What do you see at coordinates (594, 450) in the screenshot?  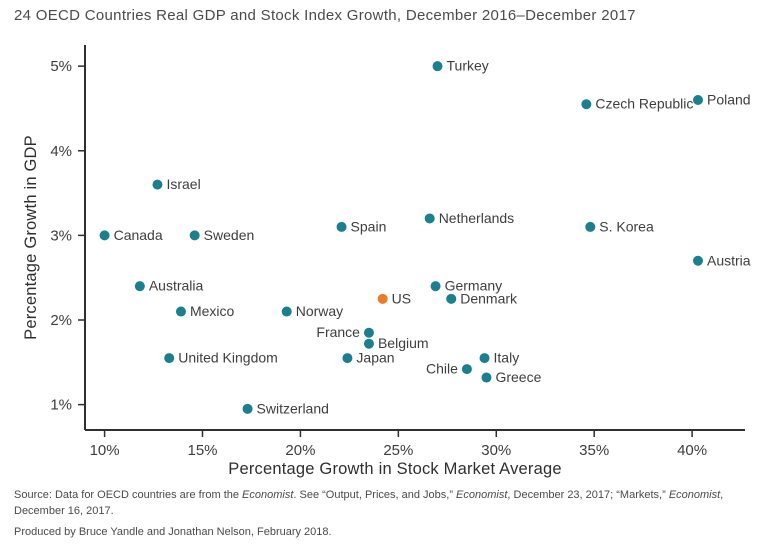 I see `x-tick-label: 35%` at bounding box center [594, 450].